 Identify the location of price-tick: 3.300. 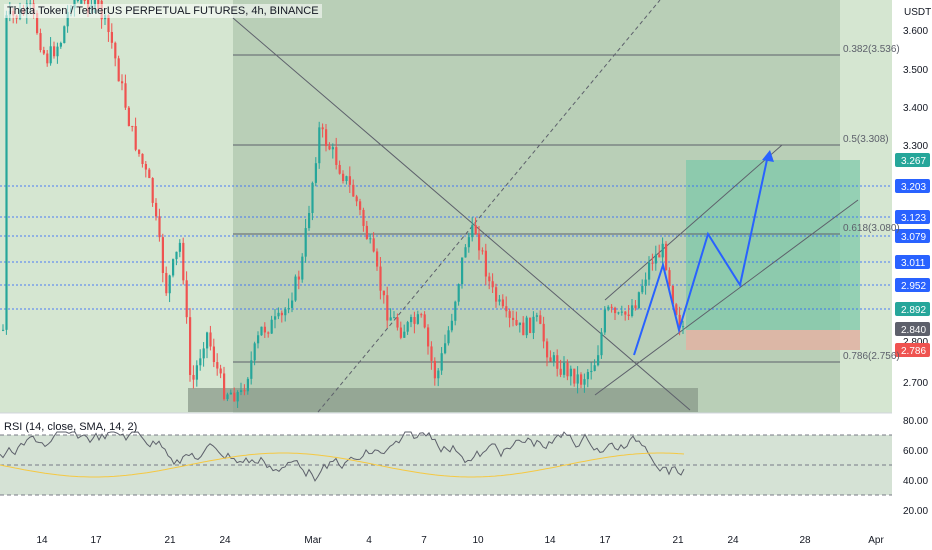
(915, 146).